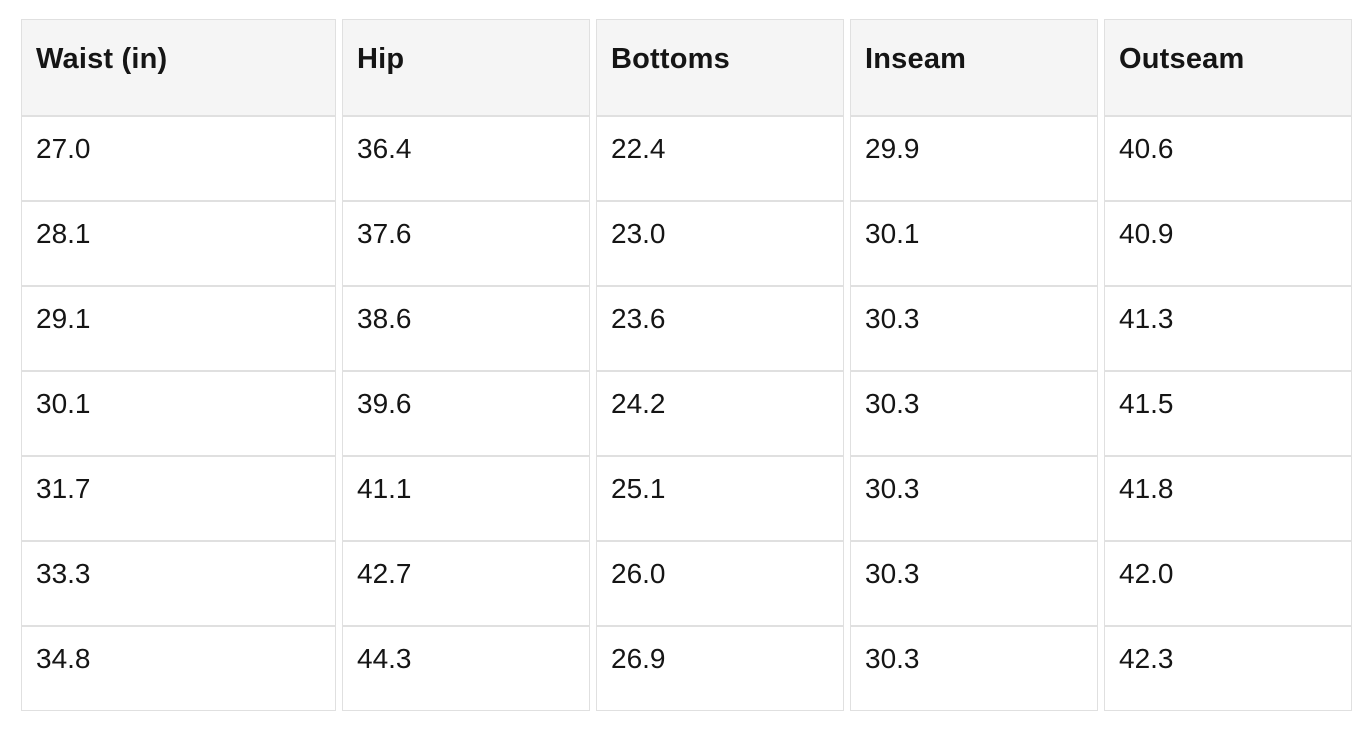  Describe the element at coordinates (178, 67) in the screenshot. I see `column-header: Waist (in)` at that location.